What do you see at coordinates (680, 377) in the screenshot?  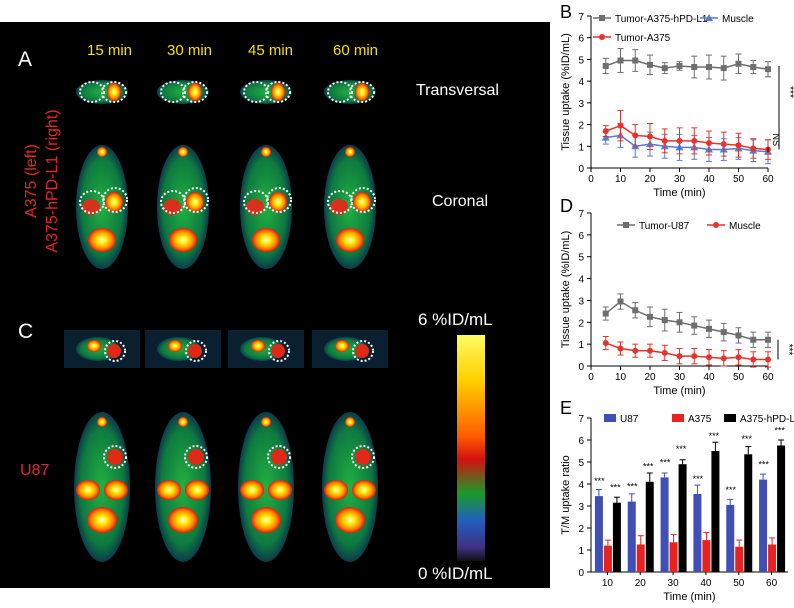 I see `x-tick-label: 30` at bounding box center [680, 377].